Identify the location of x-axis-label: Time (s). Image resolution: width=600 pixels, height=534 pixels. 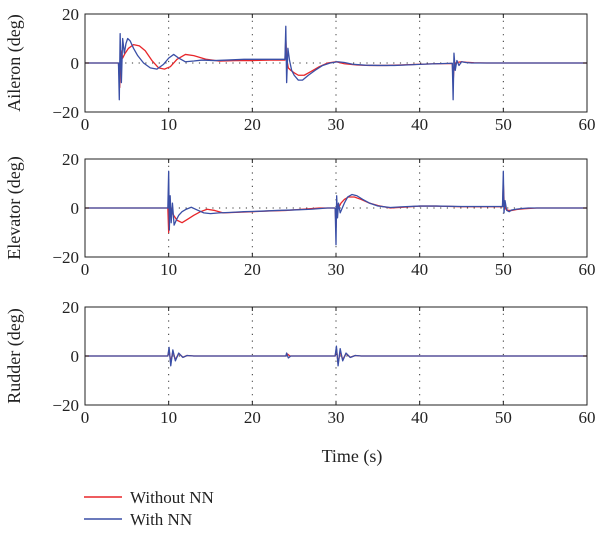
(352, 456).